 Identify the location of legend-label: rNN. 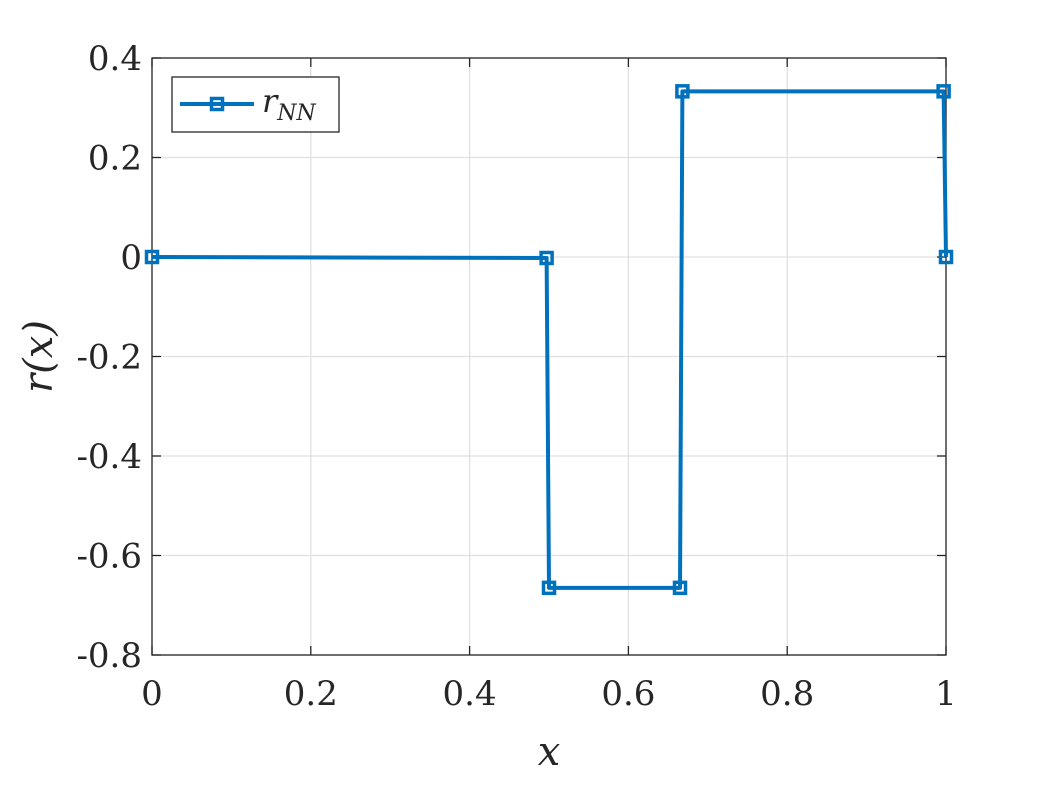
(289, 104).